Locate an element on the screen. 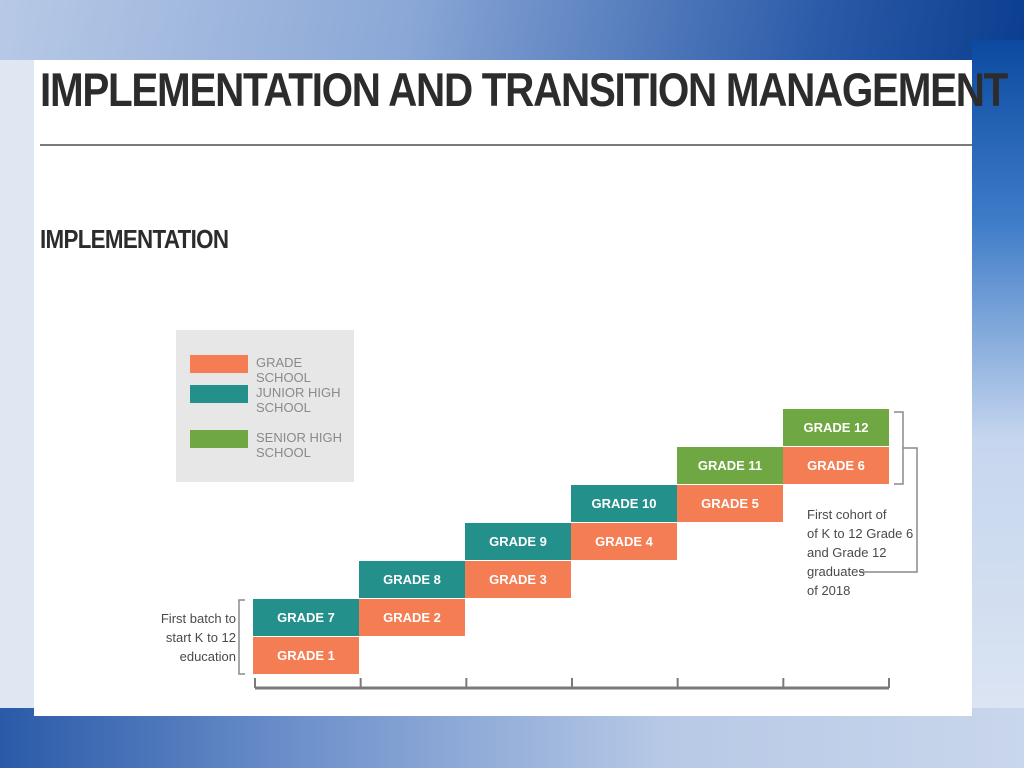 Image resolution: width=1024 pixels, height=768 pixels. grade-12-block is located at coordinates (836, 427).